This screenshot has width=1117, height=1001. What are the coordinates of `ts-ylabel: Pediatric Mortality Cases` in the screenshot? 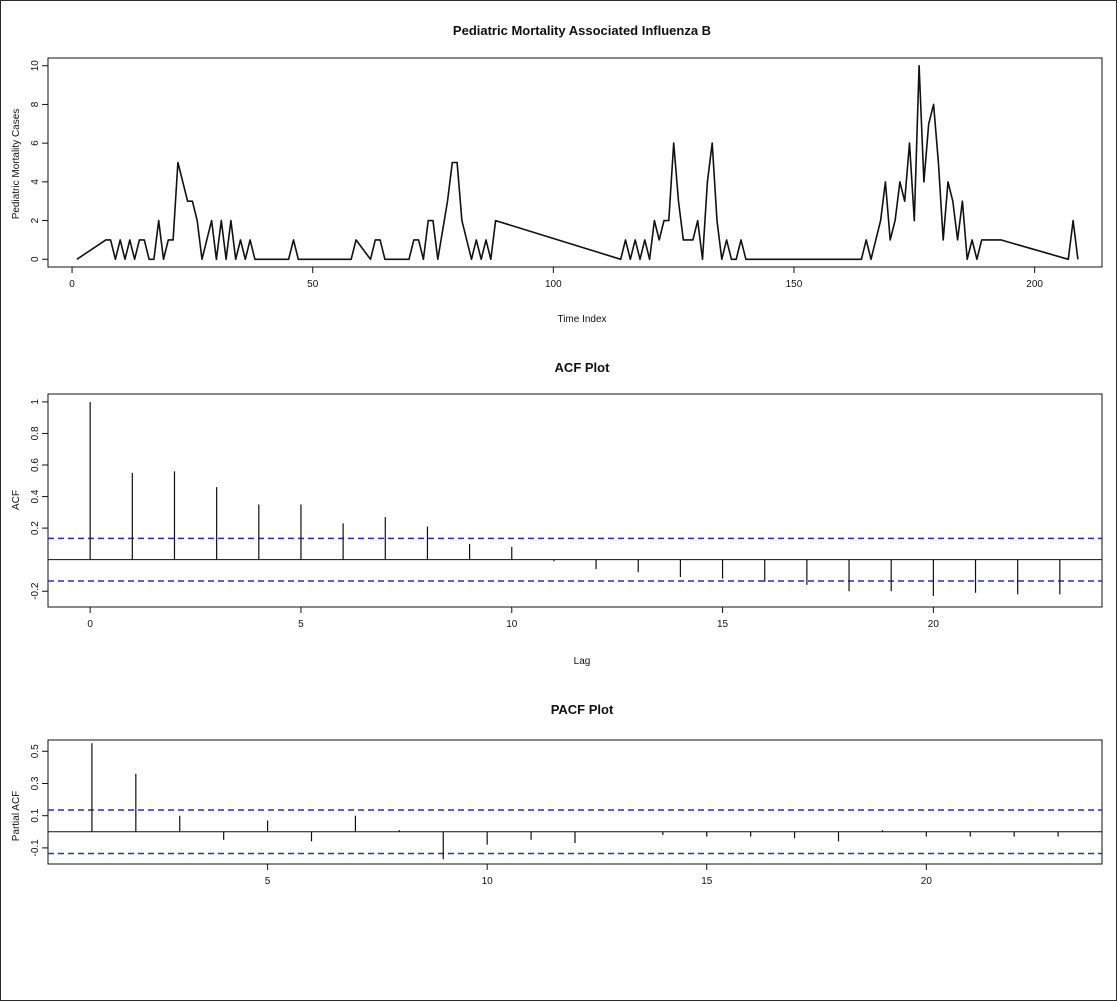 It's located at (16, 164).